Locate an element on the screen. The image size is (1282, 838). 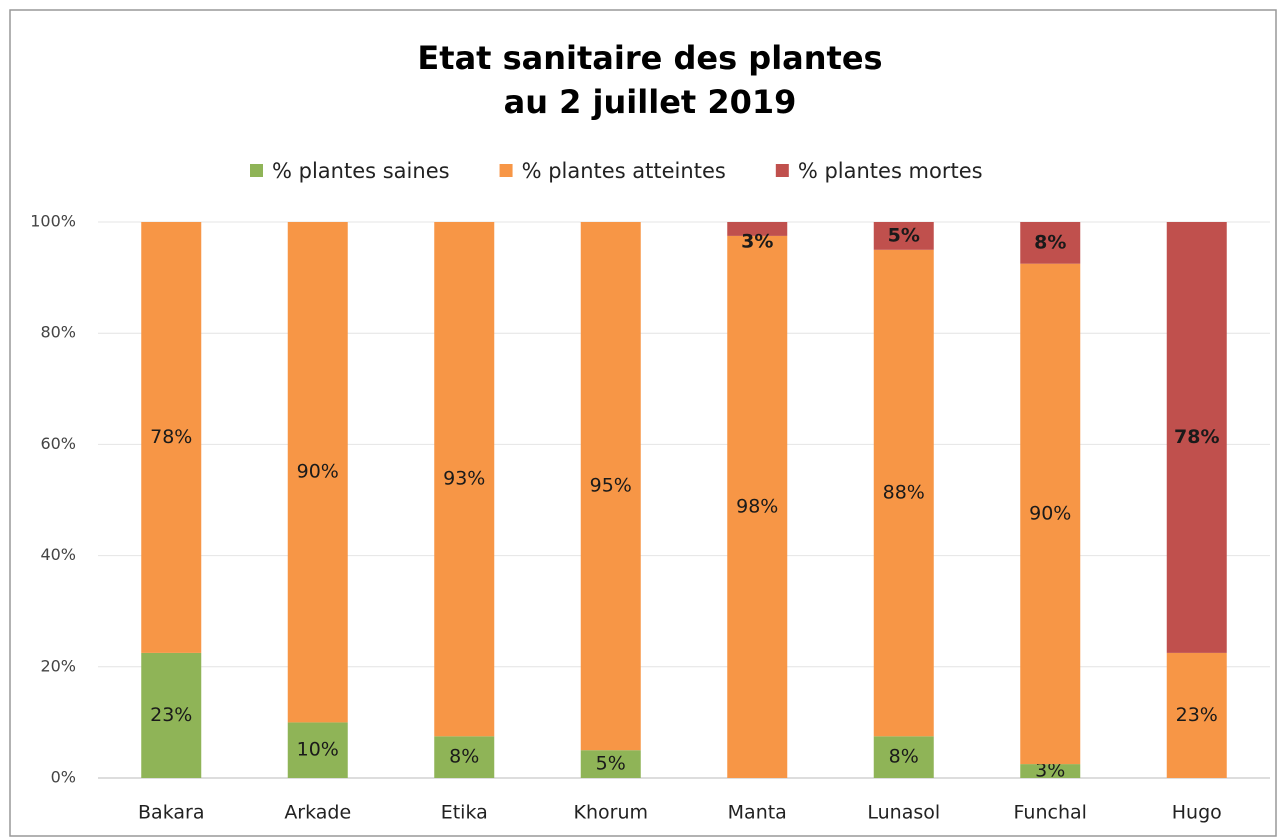
data-label: 98% is located at coordinates (757, 506).